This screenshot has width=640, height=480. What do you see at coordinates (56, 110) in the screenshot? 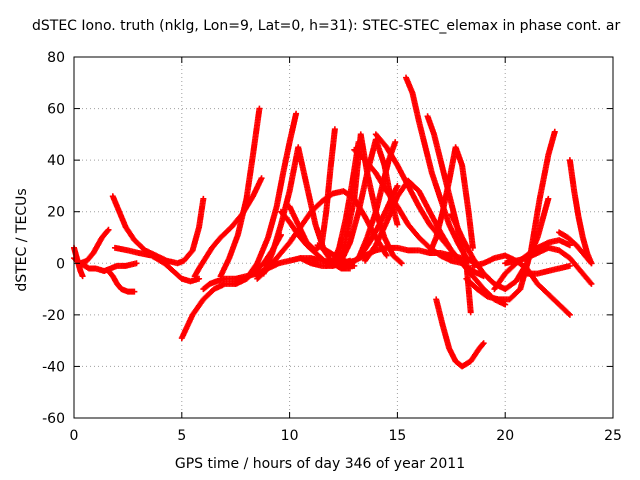
I see `y-tick-label: 60` at bounding box center [56, 110].